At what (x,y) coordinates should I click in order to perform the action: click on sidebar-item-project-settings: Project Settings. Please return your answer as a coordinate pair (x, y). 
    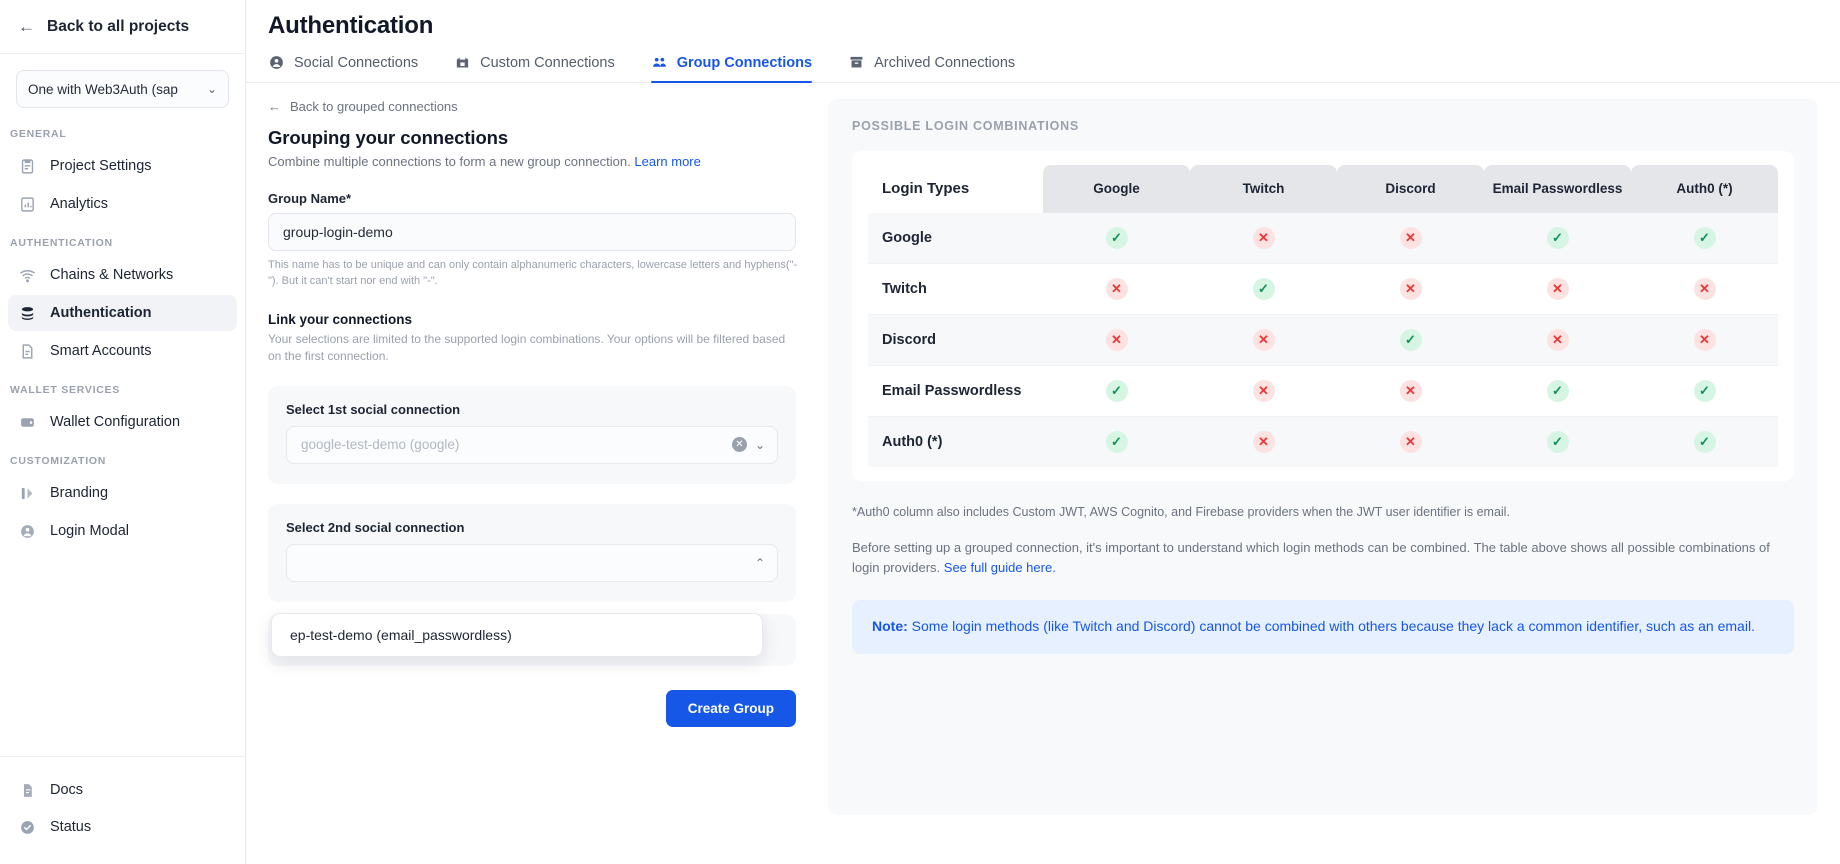
    Looking at the image, I should click on (122, 166).